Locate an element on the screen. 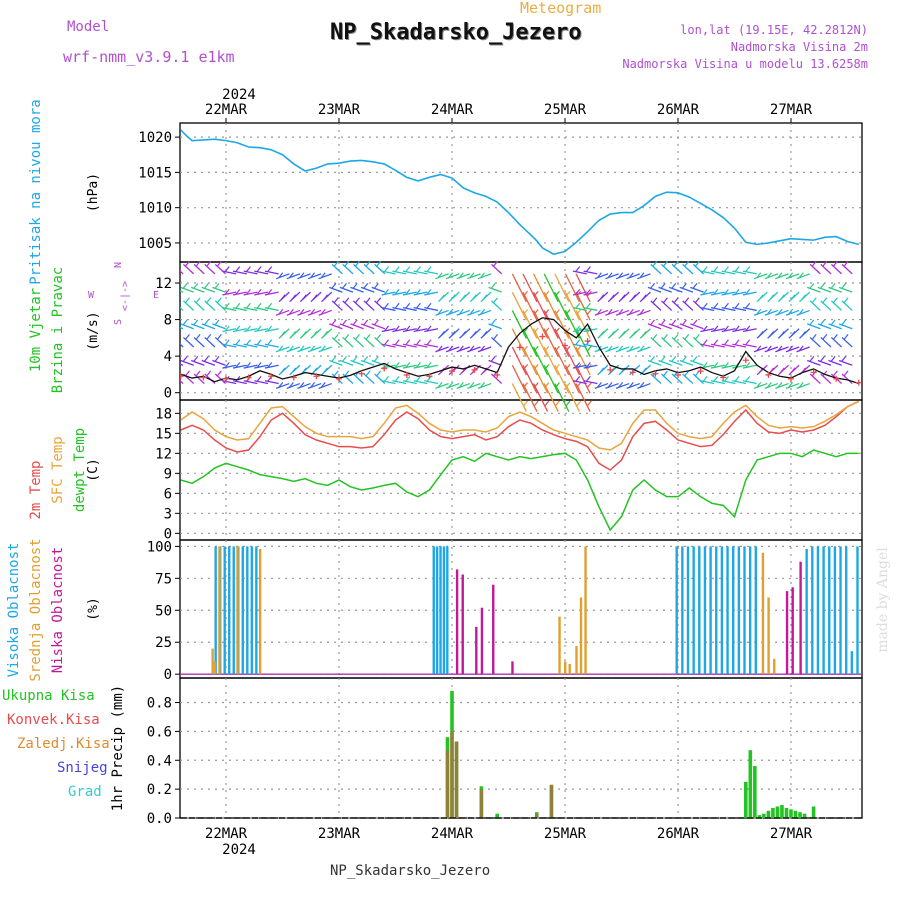 The height and width of the screenshot is (900, 900). bottom-date-label: 26MAR is located at coordinates (678, 834).